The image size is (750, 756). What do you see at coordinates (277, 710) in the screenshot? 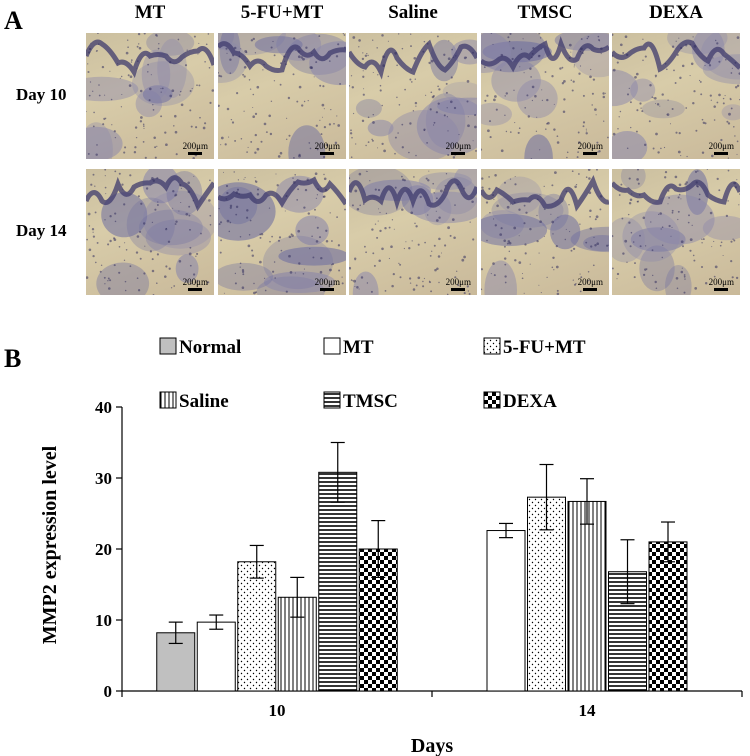
I see `x-tick-label: 10` at bounding box center [277, 710].